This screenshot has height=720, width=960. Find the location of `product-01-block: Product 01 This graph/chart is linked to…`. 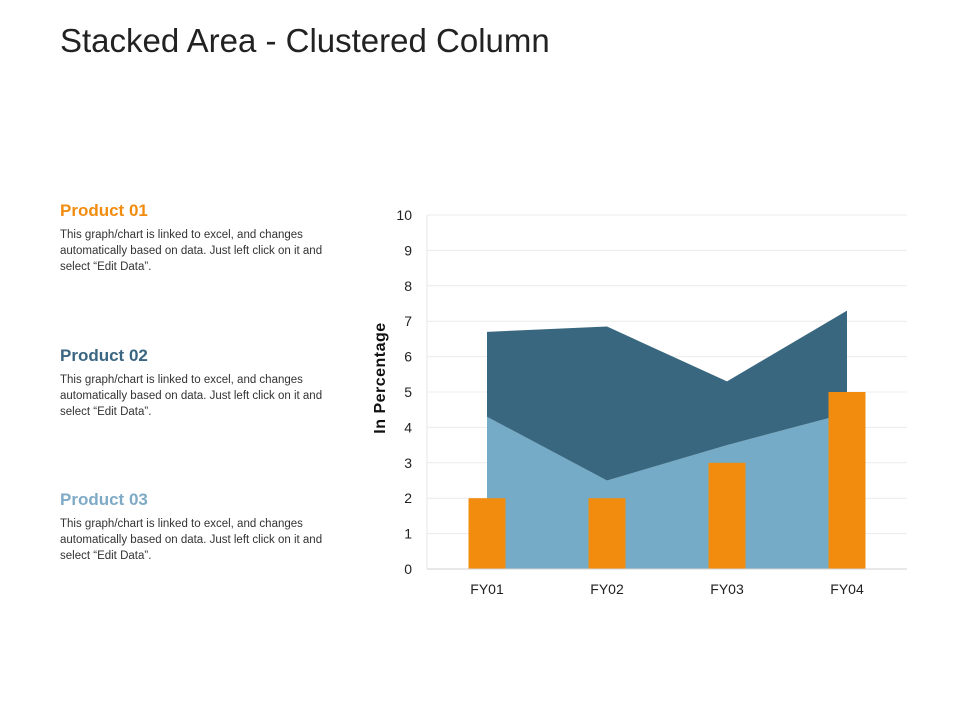

product-01-block: Product 01 This graph/chart is linked to… is located at coordinates (202, 238).